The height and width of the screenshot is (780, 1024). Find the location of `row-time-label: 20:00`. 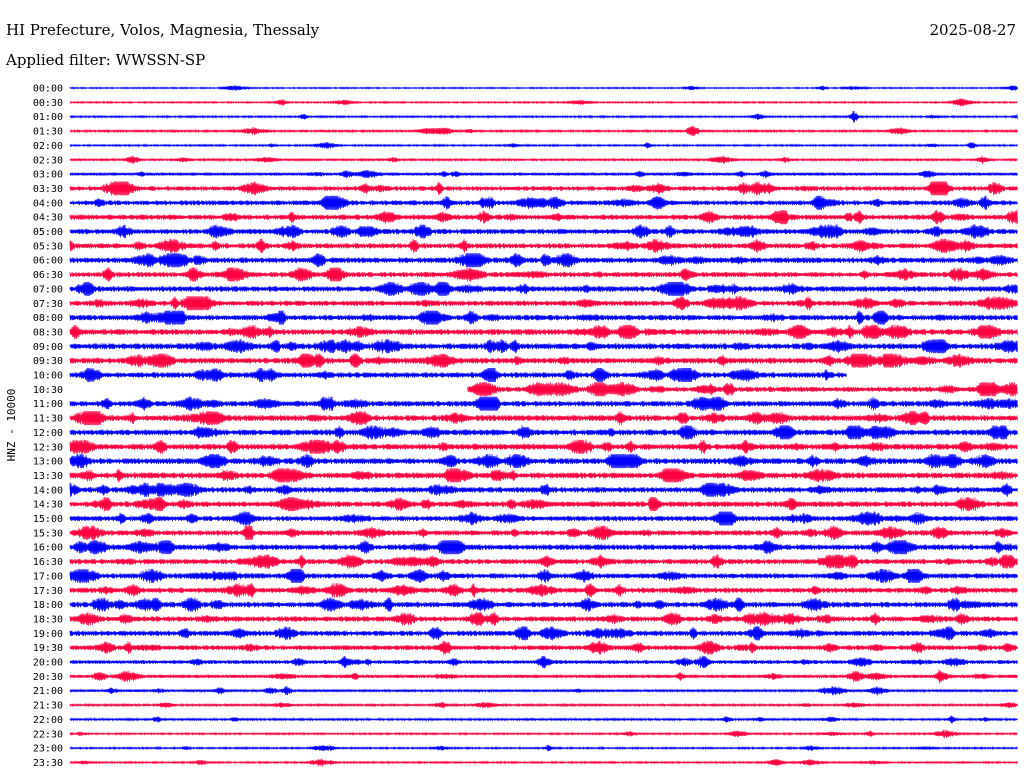

row-time-label: 20:00 is located at coordinates (48, 663).